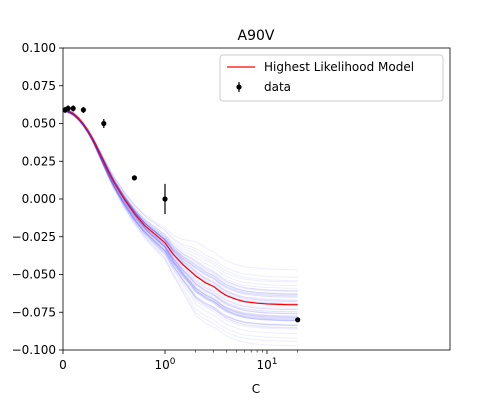 The width and height of the screenshot is (500, 400). I want to click on legend: Highest Likelihood Model data, so click(331, 78).